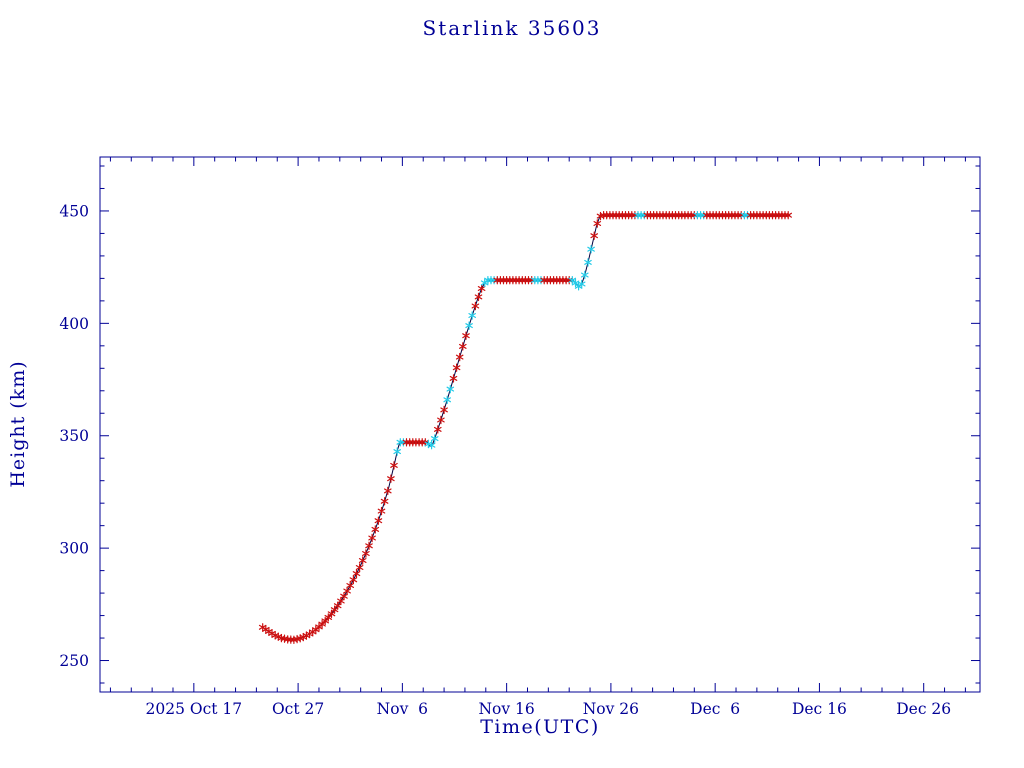  What do you see at coordinates (298, 709) in the screenshot?
I see `x-tick-label: Oct 27` at bounding box center [298, 709].